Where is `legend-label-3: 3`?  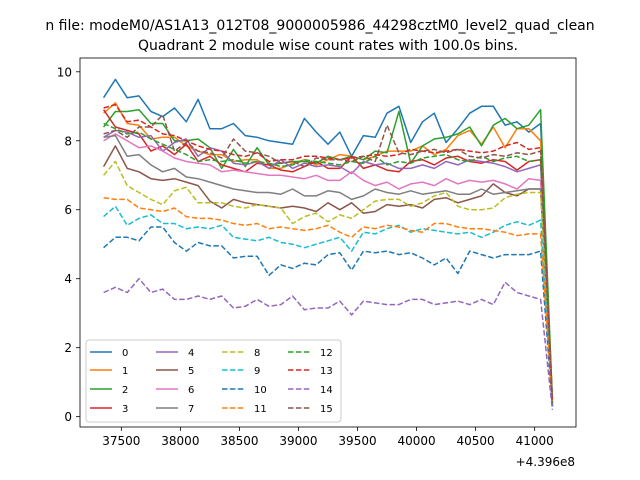 legend-label-3: 3 is located at coordinates (125, 409).